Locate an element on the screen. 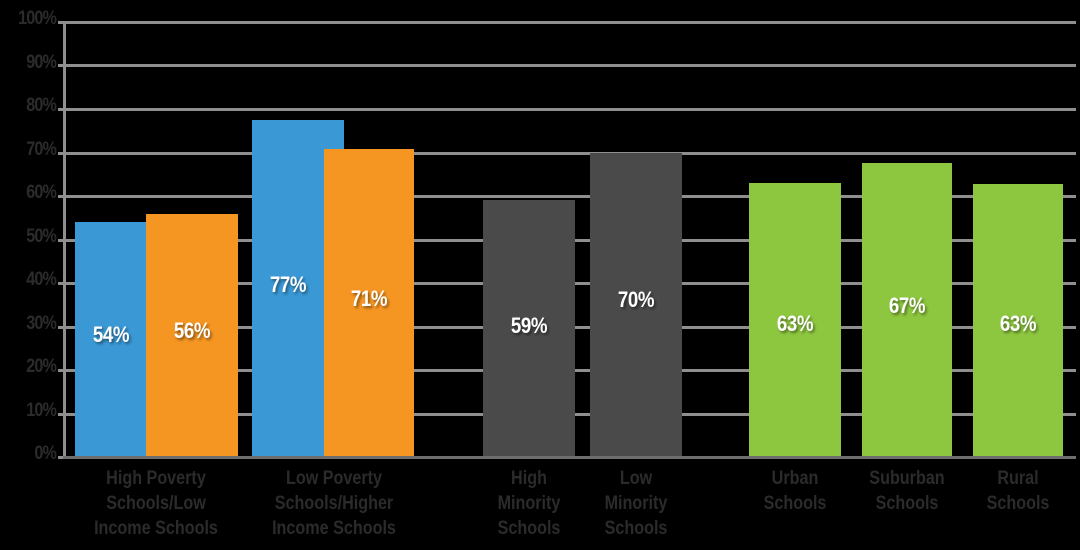 This screenshot has height=550, width=1080. x-axis is located at coordinates (569, 457).